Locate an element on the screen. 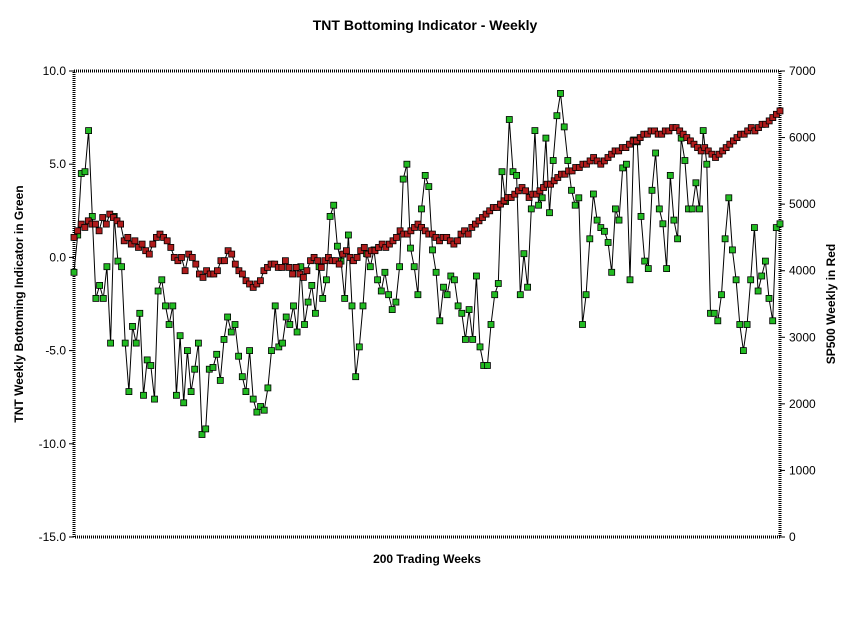 The width and height of the screenshot is (850, 621). left-tick-label: 0.0 is located at coordinates (57, 257).